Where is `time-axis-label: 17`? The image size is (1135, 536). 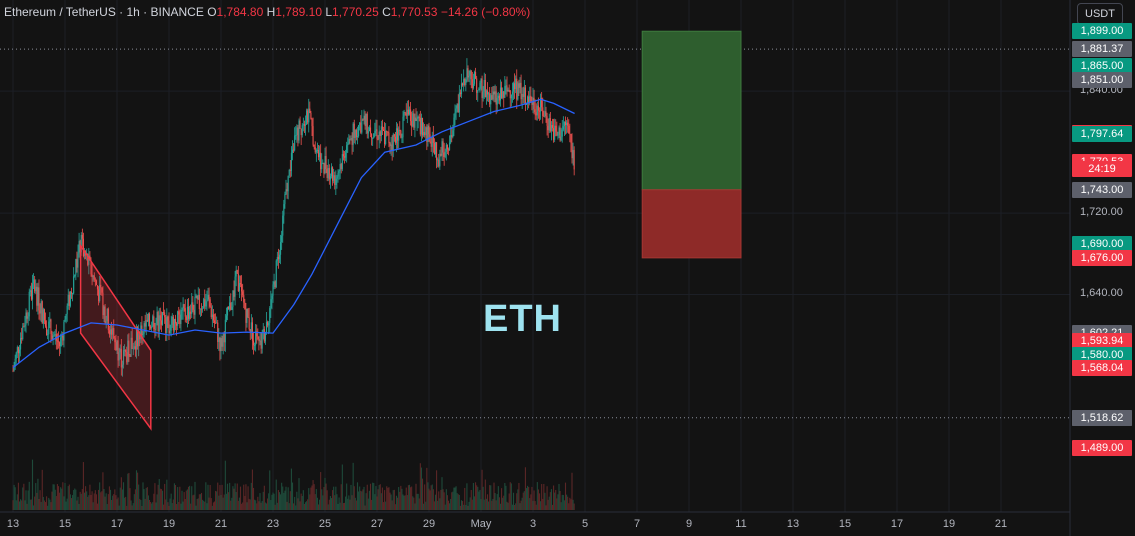 time-axis-label: 17 is located at coordinates (897, 524).